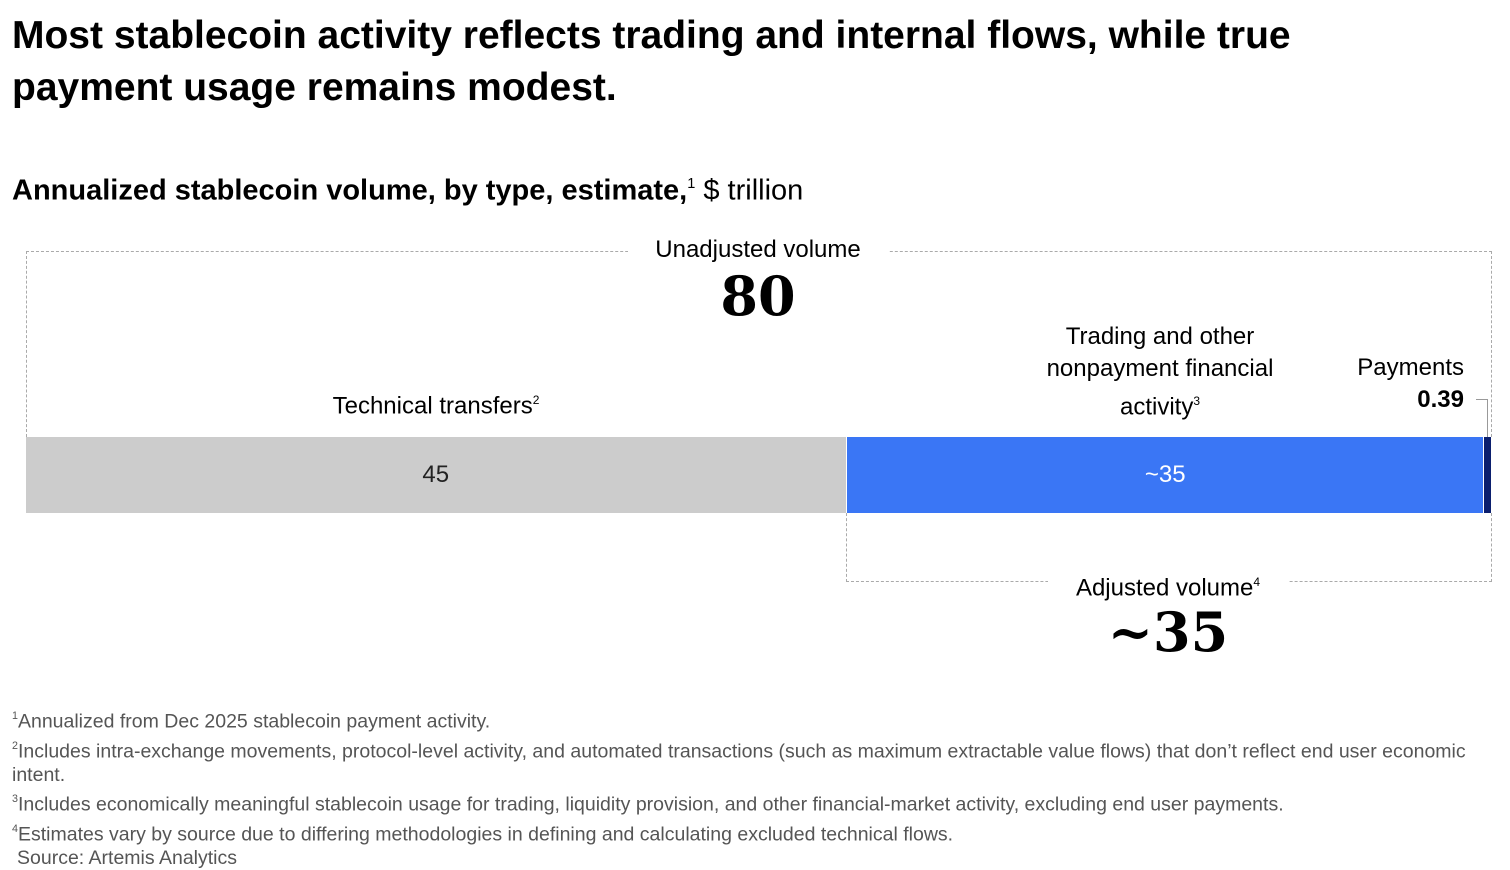  Describe the element at coordinates (758, 296) in the screenshot. I see `unadjusted-value: 80` at that location.